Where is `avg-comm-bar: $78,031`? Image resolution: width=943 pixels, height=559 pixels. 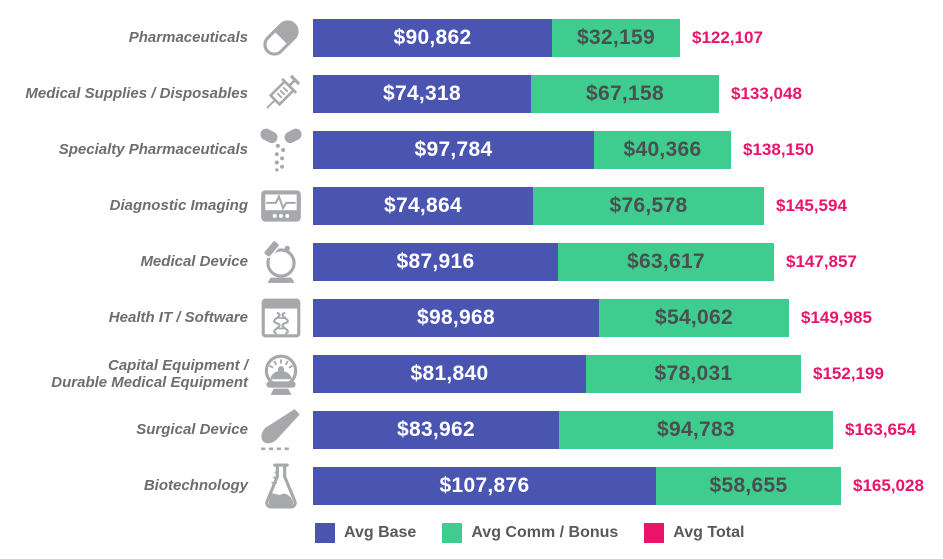
avg-comm-bar: $78,031 is located at coordinates (693, 374).